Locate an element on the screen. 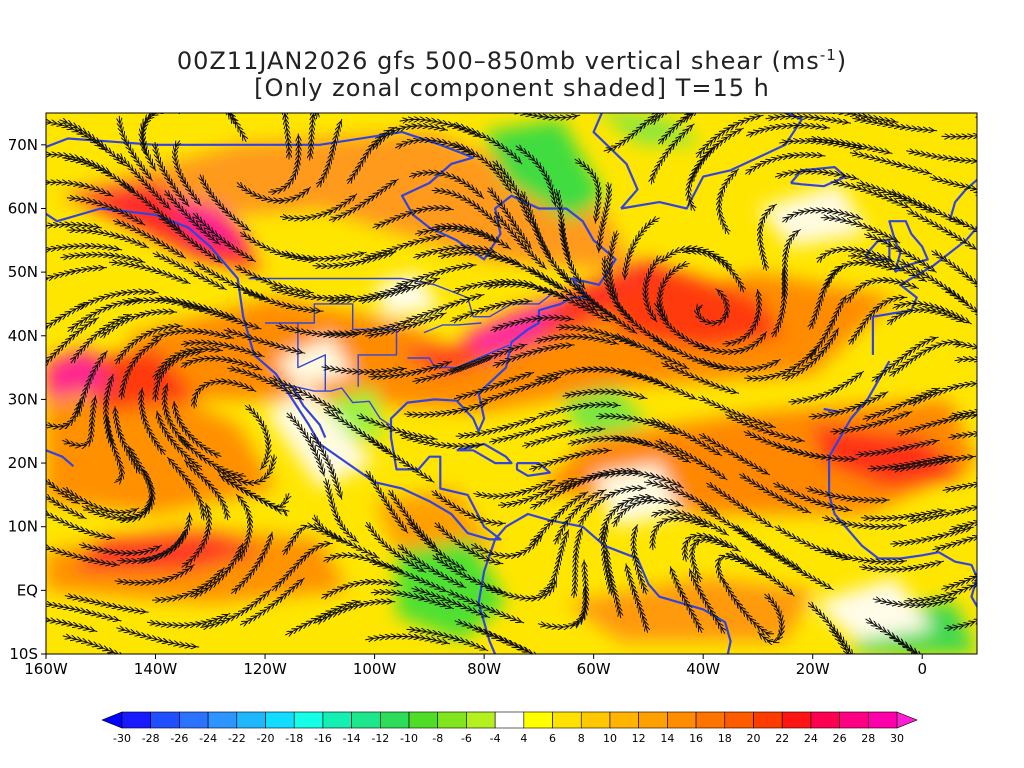  lon-tick-label: 20W is located at coordinates (813, 669).